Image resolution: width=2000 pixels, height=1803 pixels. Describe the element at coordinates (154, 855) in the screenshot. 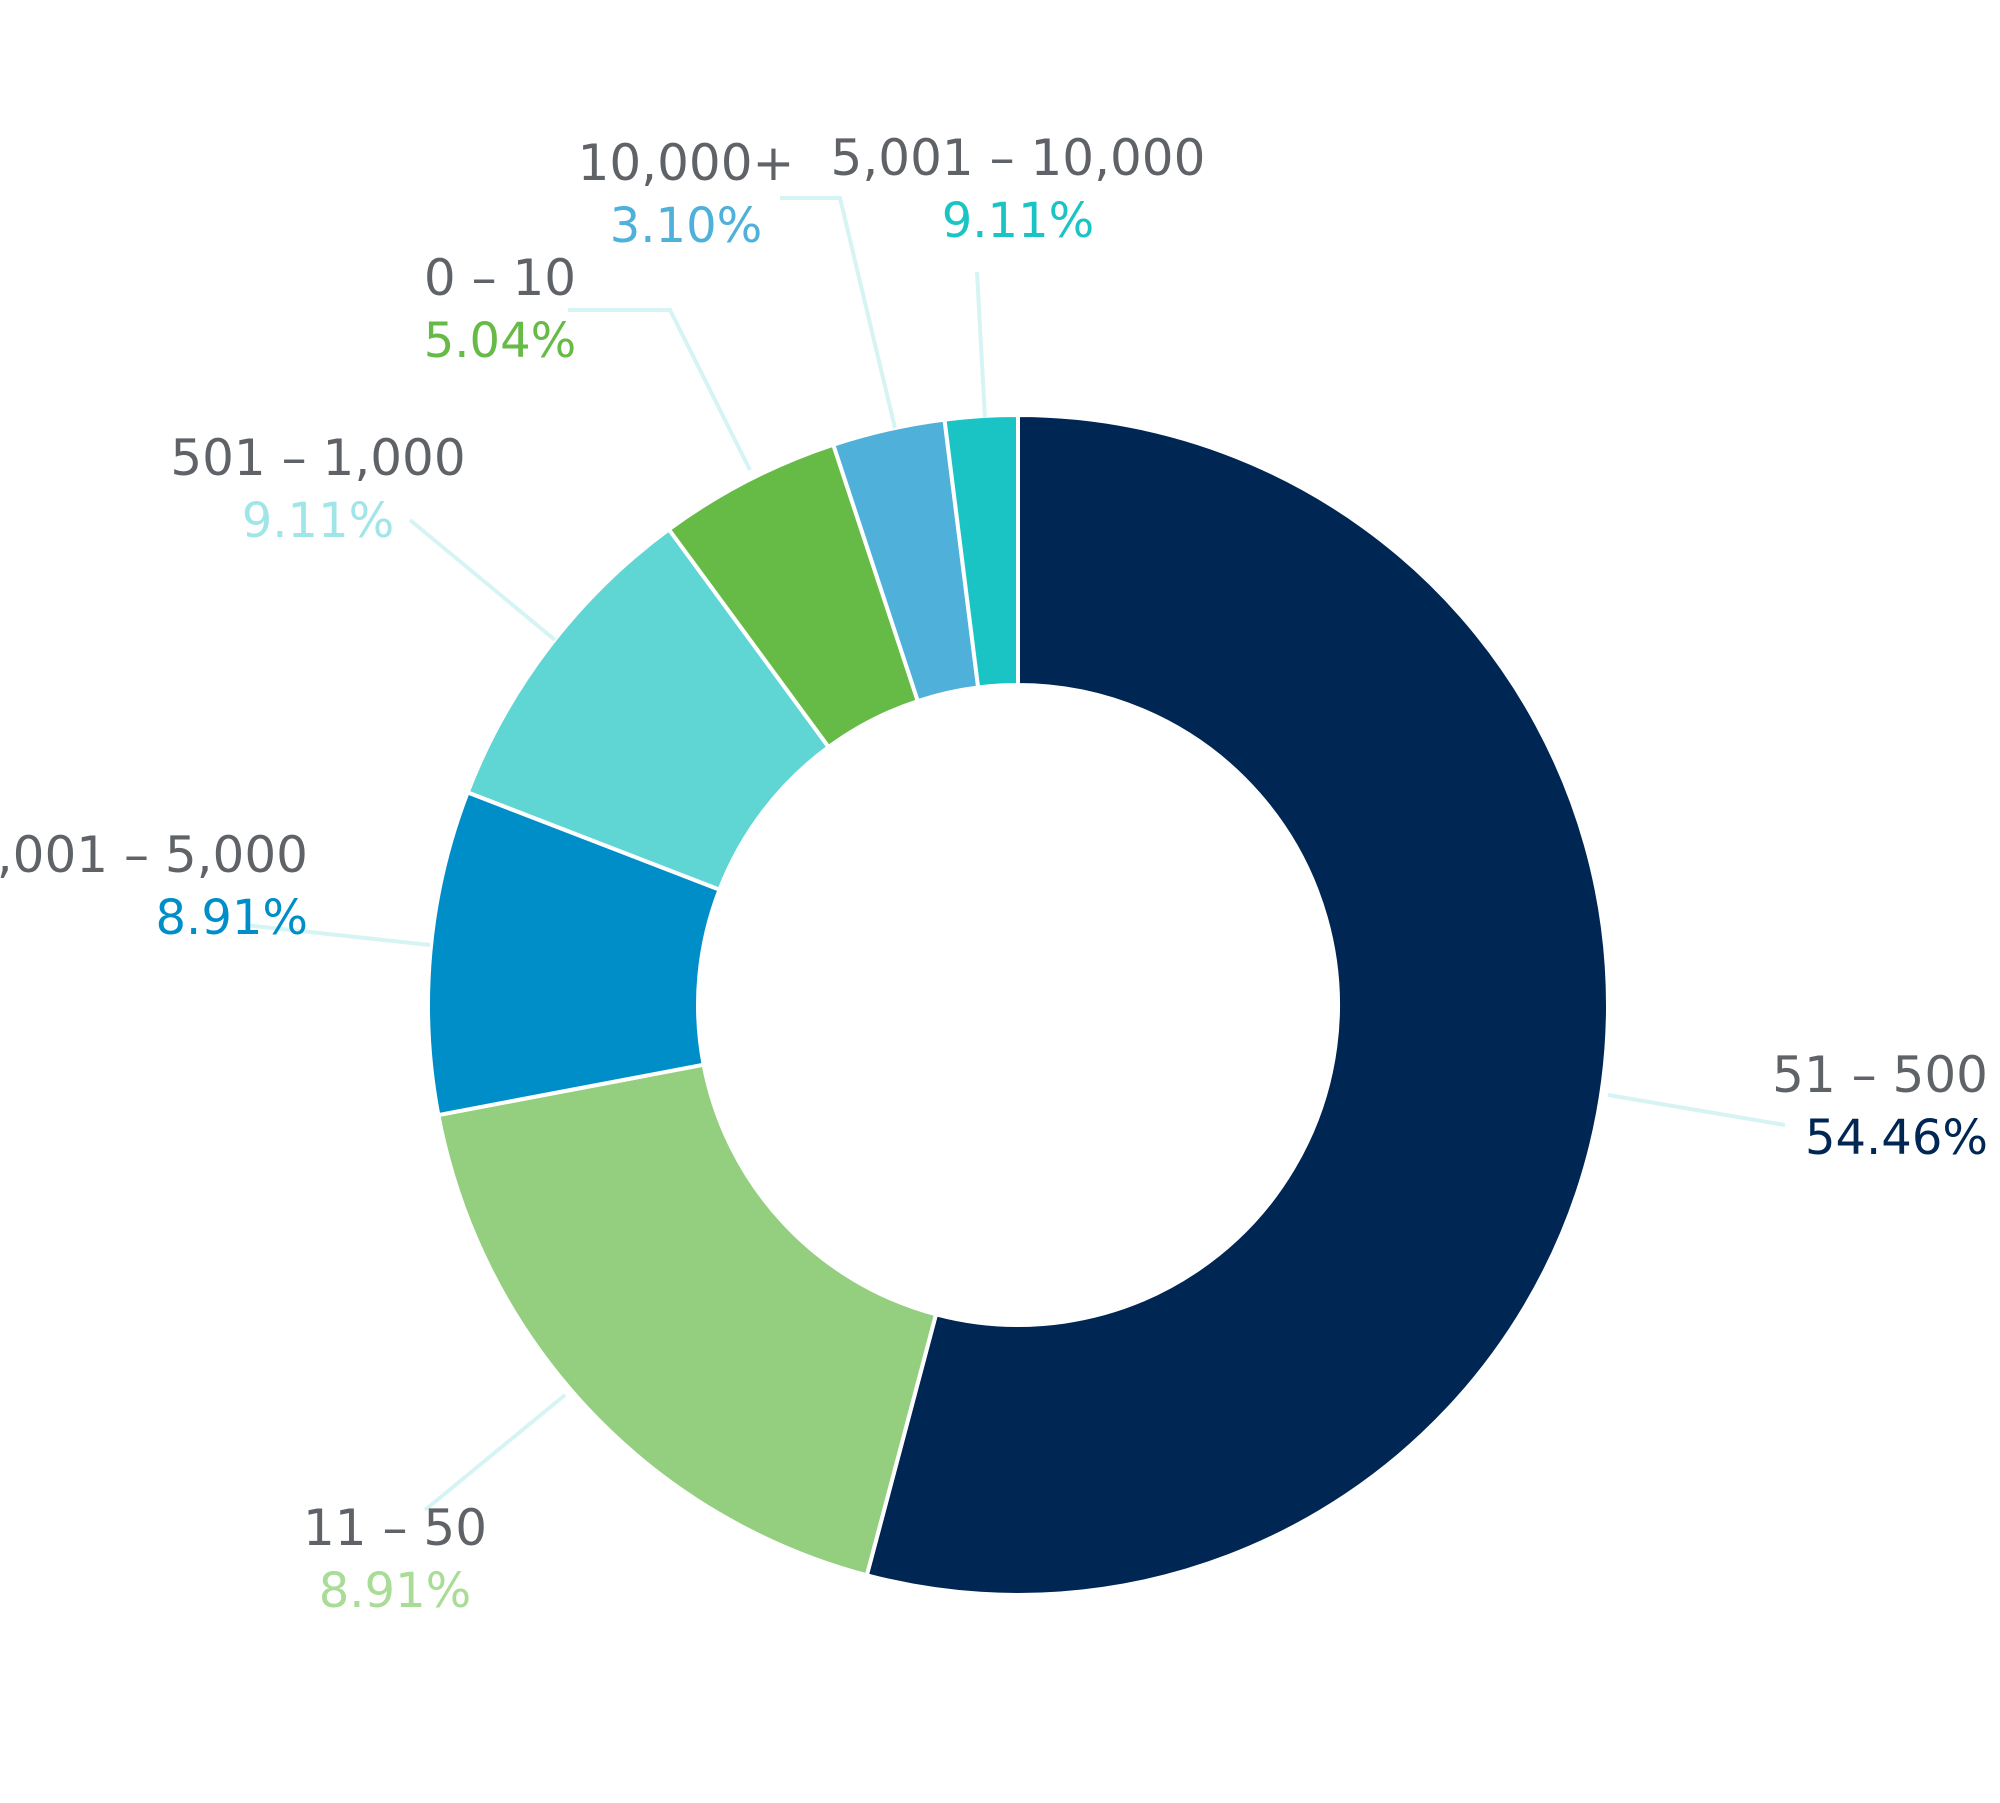

I see `category-label-2: 1,001 – 5,000` at that location.